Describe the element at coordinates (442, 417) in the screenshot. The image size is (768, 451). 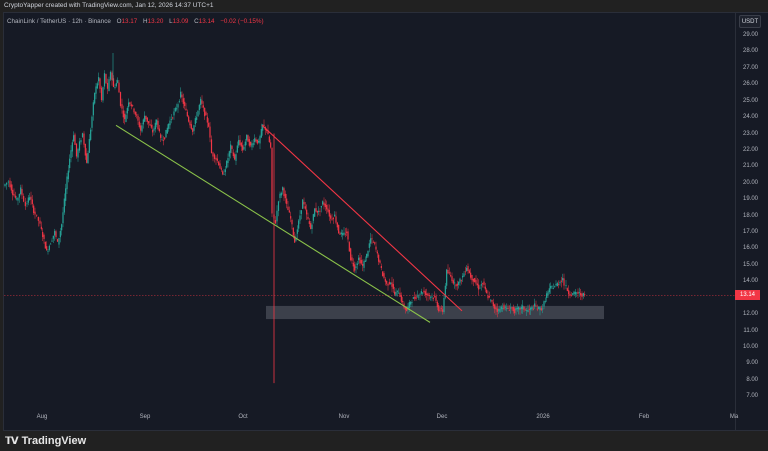
I see `time-tick: Dec` at that location.